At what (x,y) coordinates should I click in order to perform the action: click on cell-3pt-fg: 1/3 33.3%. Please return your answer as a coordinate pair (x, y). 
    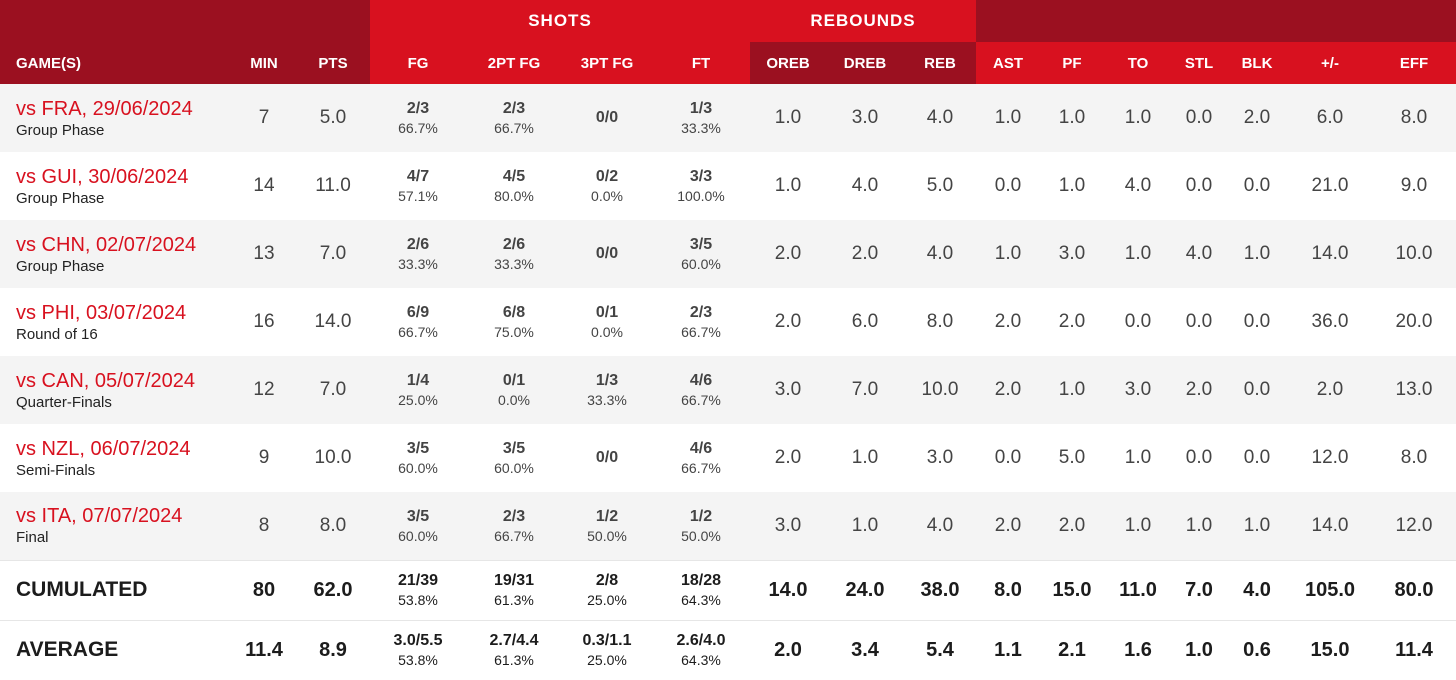
    Looking at the image, I should click on (607, 390).